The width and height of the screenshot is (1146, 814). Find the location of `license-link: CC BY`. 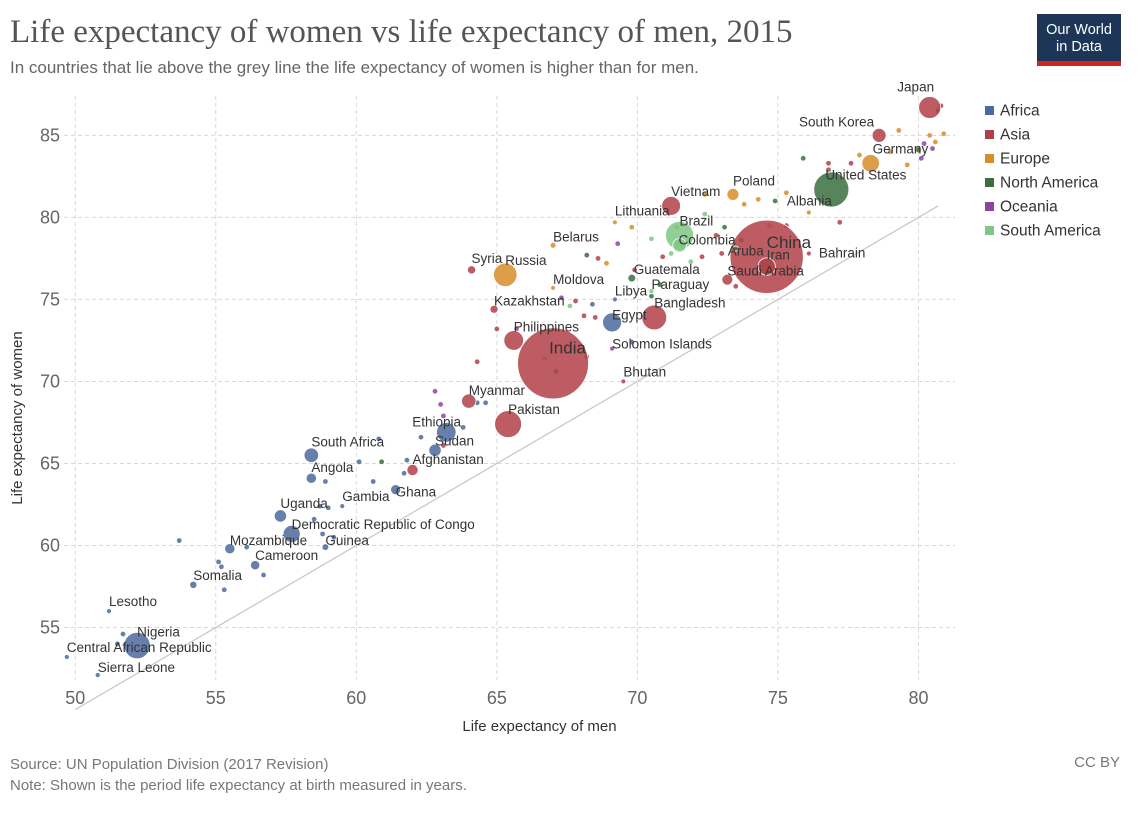

license-link: CC BY is located at coordinates (1097, 762).